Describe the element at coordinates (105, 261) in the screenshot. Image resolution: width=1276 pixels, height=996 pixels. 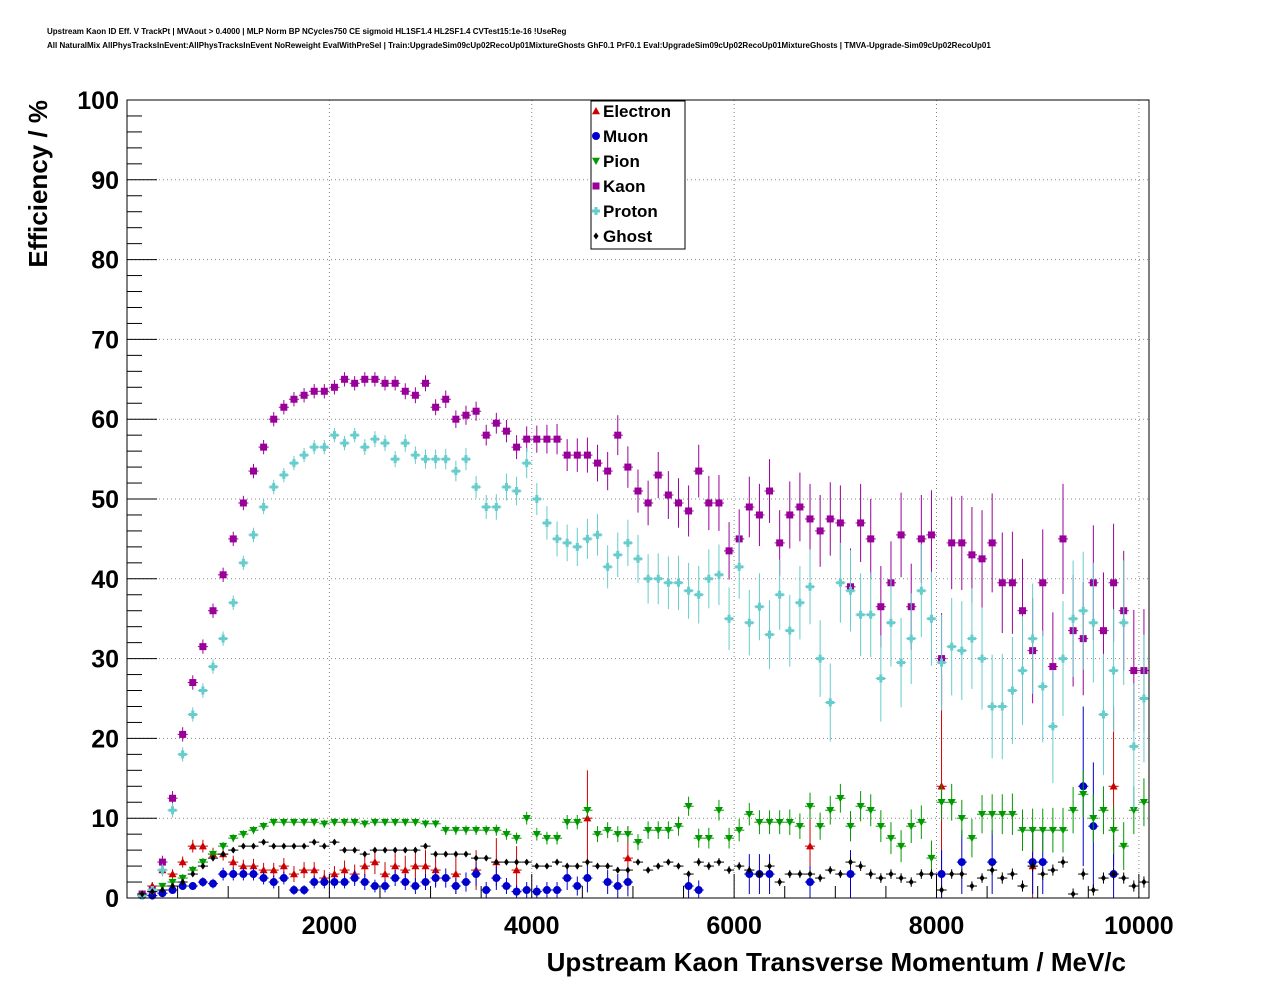
I see `y-tick-label: 80` at that location.